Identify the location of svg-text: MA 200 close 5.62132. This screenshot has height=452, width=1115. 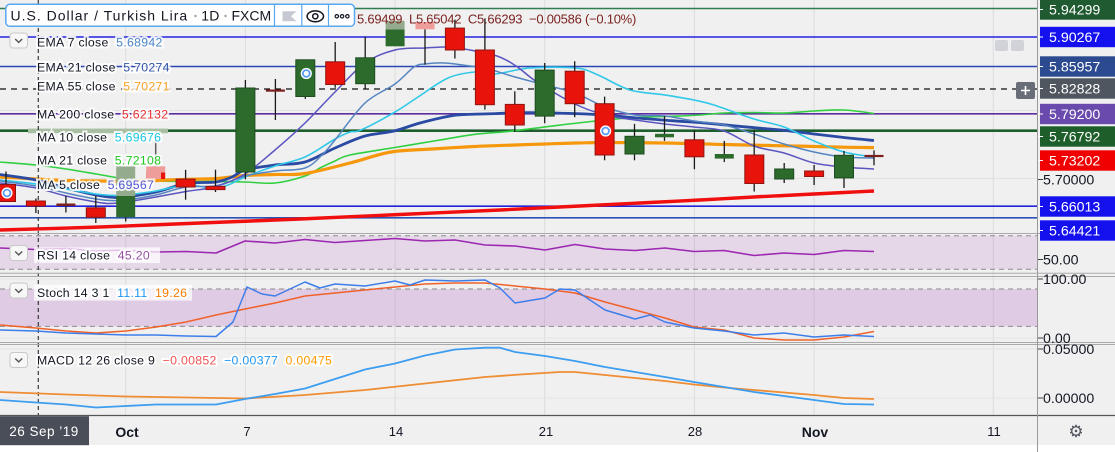
(102, 115).